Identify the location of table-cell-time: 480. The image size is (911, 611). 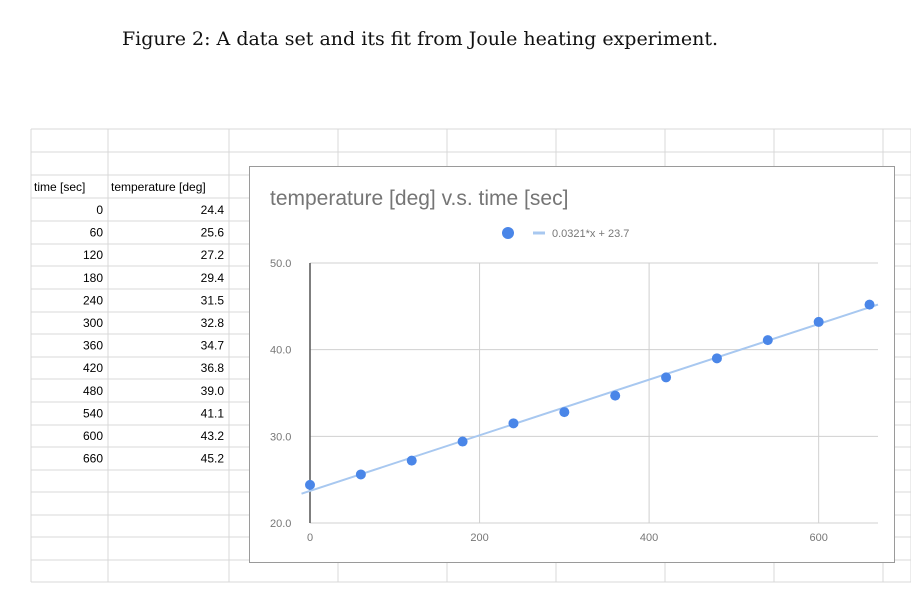
(93, 391).